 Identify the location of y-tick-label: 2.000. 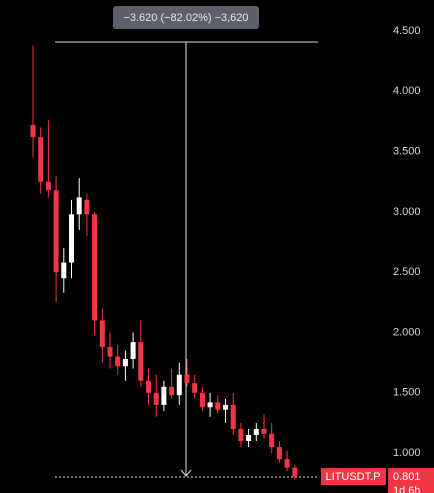
(407, 332).